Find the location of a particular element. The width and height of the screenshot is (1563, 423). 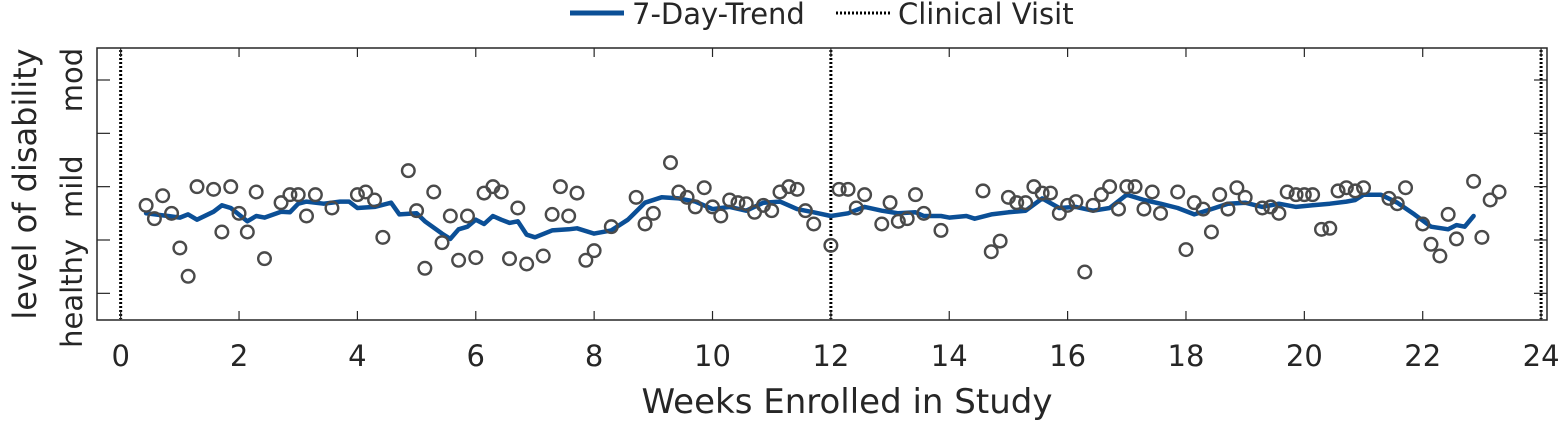

x-tick-label-20: 20 is located at coordinates (1304, 356).